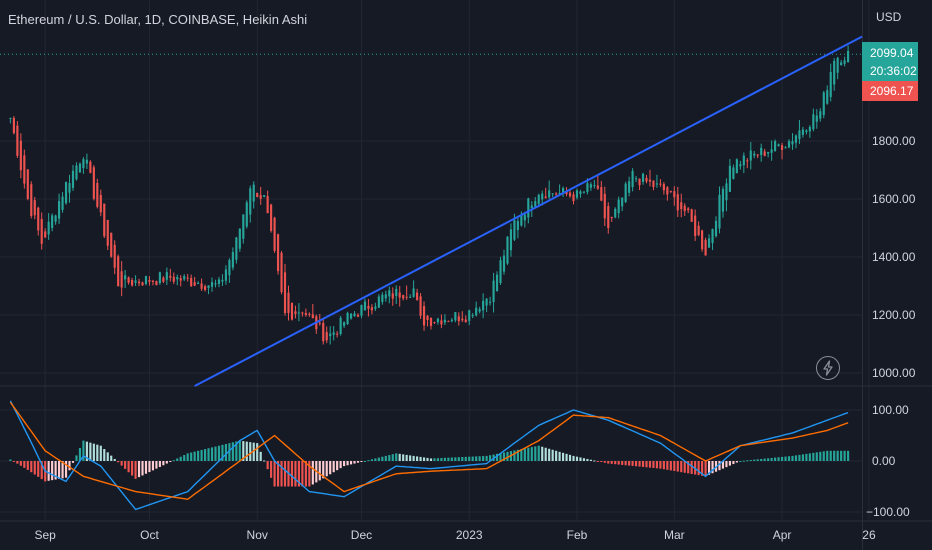 The image size is (932, 550). Describe the element at coordinates (894, 257) in the screenshot. I see `price-axis-tick: 1400.00` at that location.